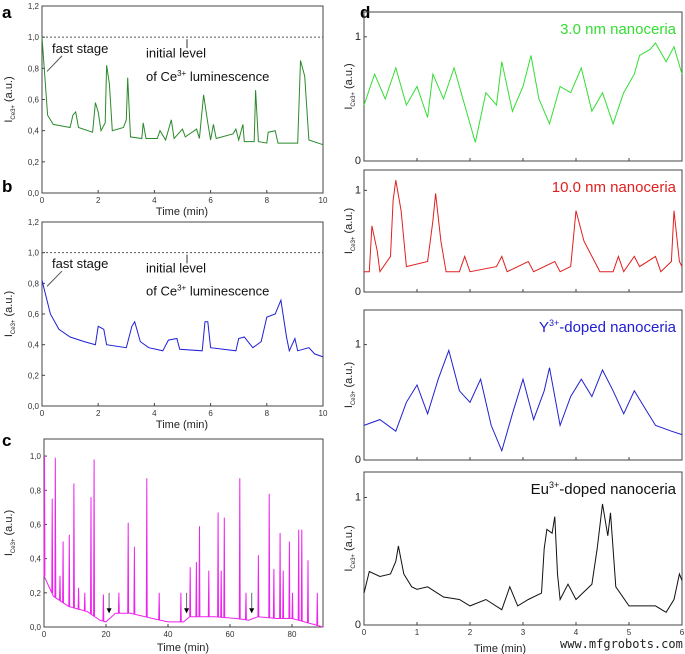 This screenshot has width=685, height=654. I want to click on chart-panel-c, so click(183, 533).